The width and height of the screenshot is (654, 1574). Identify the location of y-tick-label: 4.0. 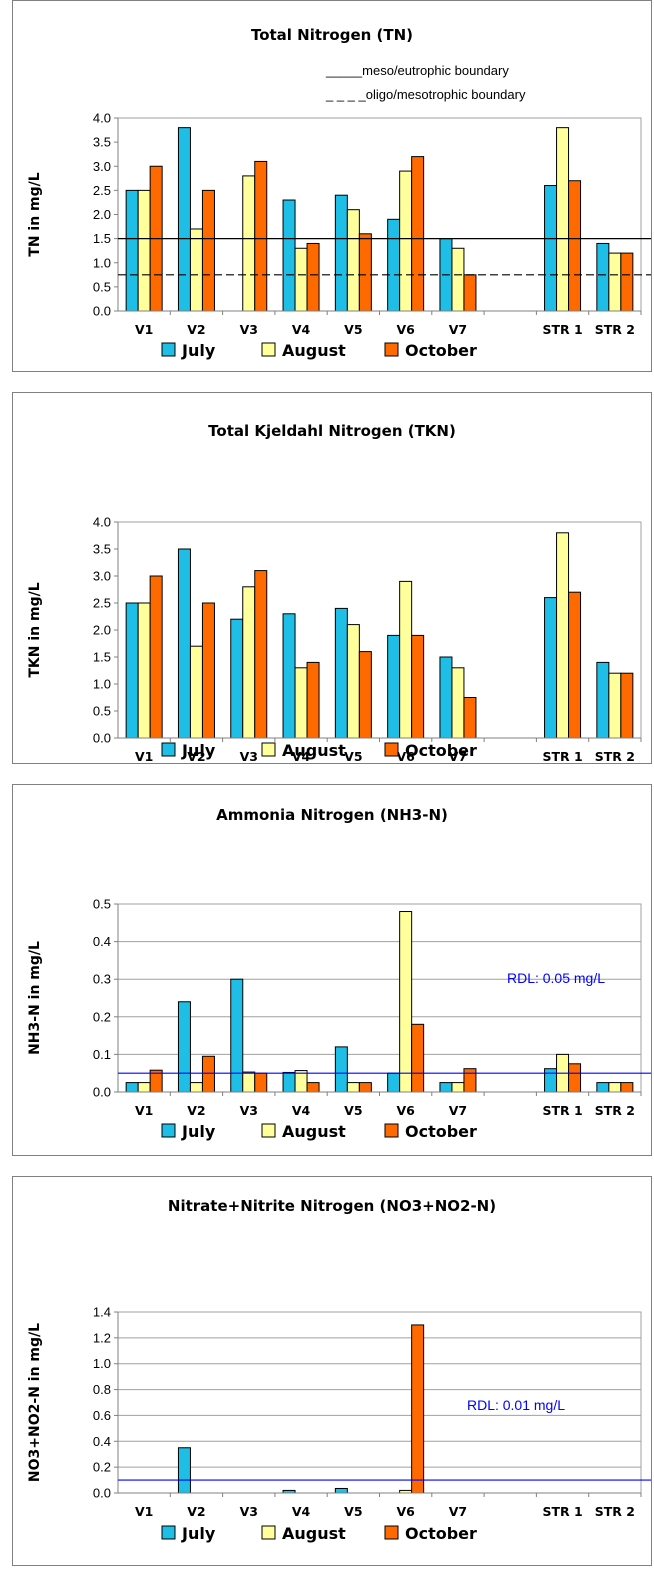
(102, 522).